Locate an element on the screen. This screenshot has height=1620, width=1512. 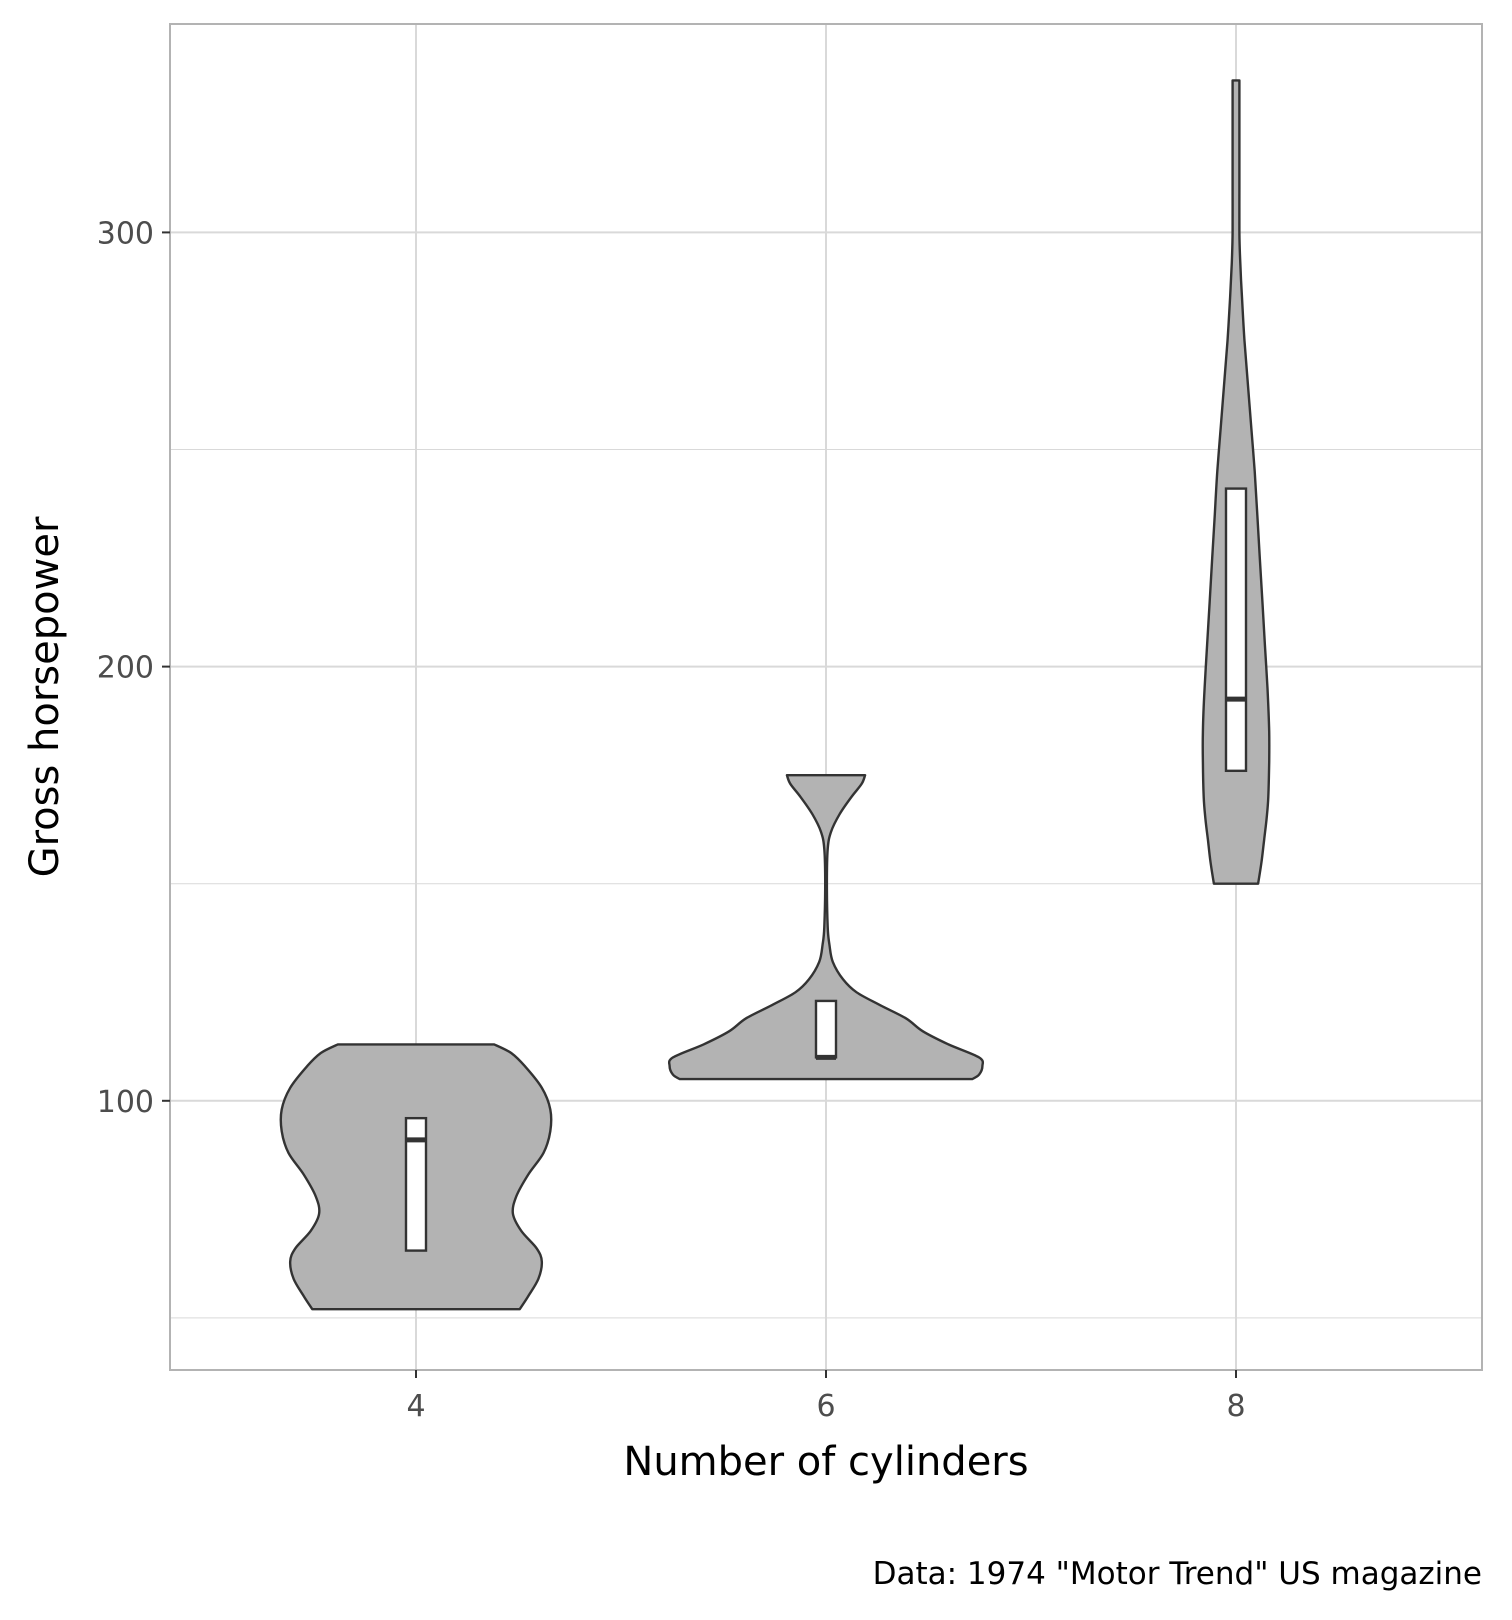
x-axis: 4 6 8 is located at coordinates (826, 1397).